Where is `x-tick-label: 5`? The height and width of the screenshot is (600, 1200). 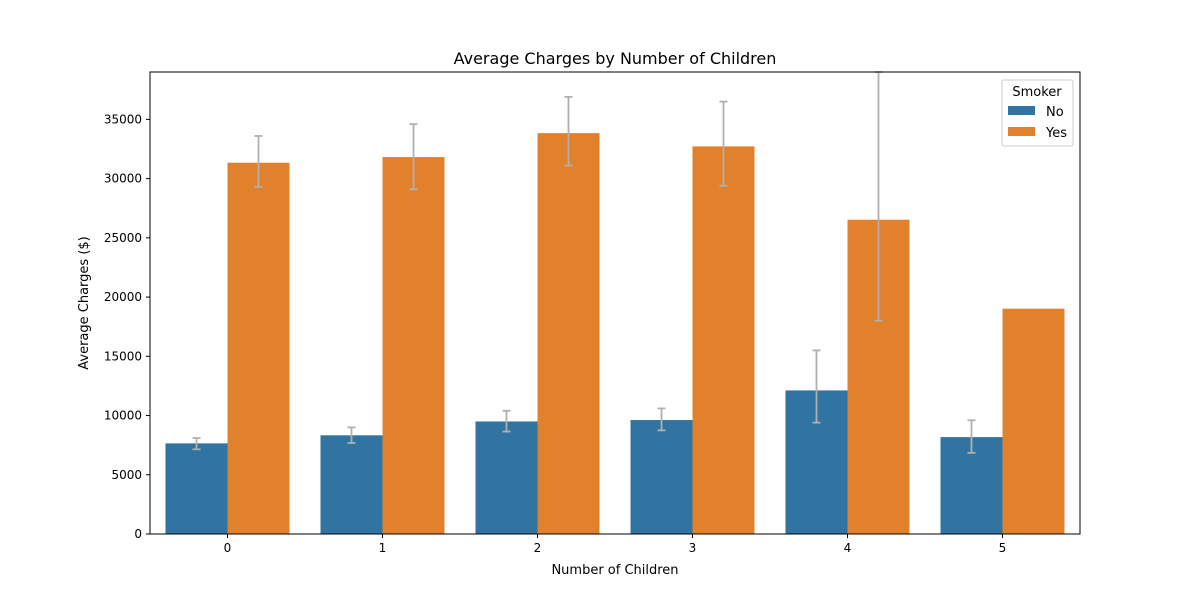
x-tick-label: 5 is located at coordinates (1003, 548).